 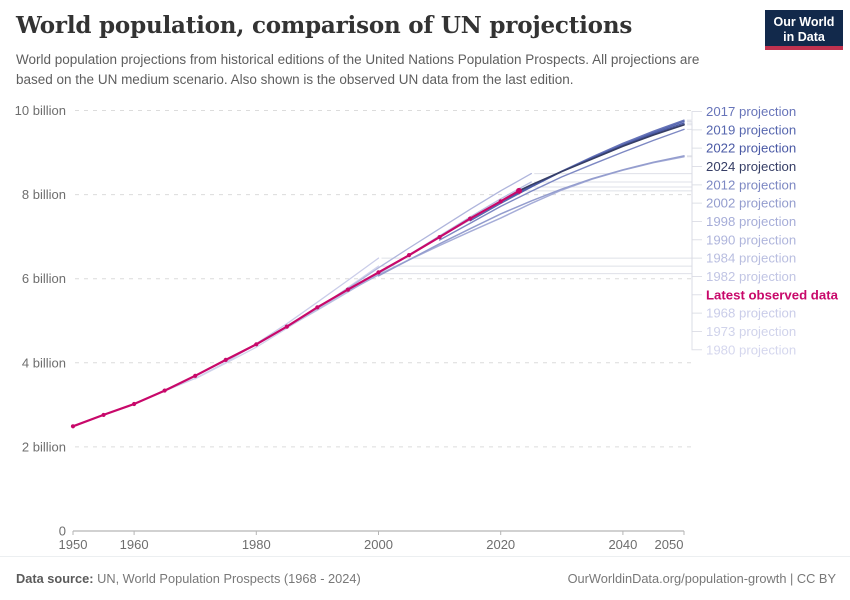 I want to click on legend-connector-2017-projection, so click(x=694, y=116).